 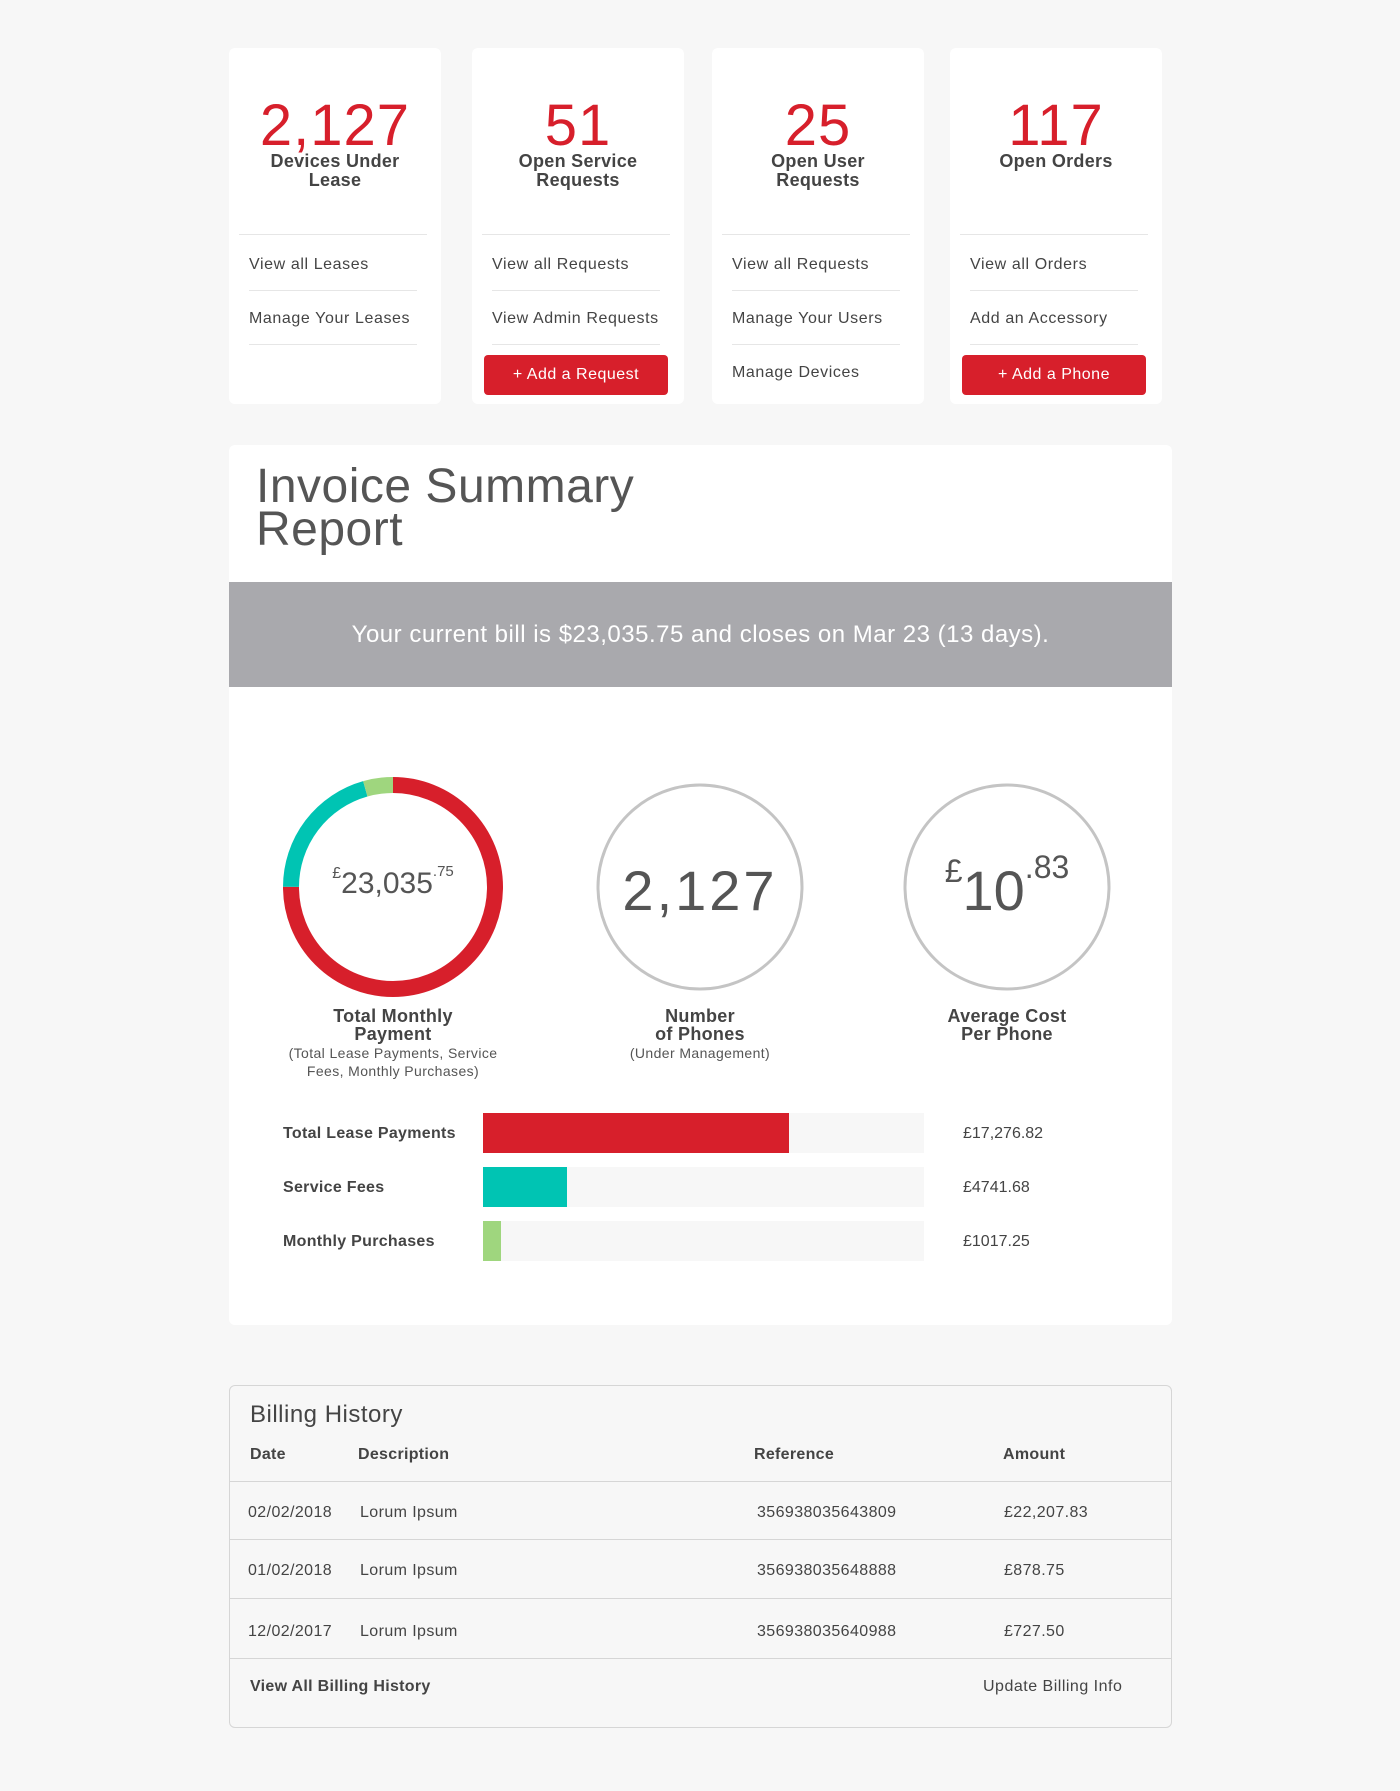 What do you see at coordinates (1034, 1570) in the screenshot?
I see `row-amount: £878.75` at bounding box center [1034, 1570].